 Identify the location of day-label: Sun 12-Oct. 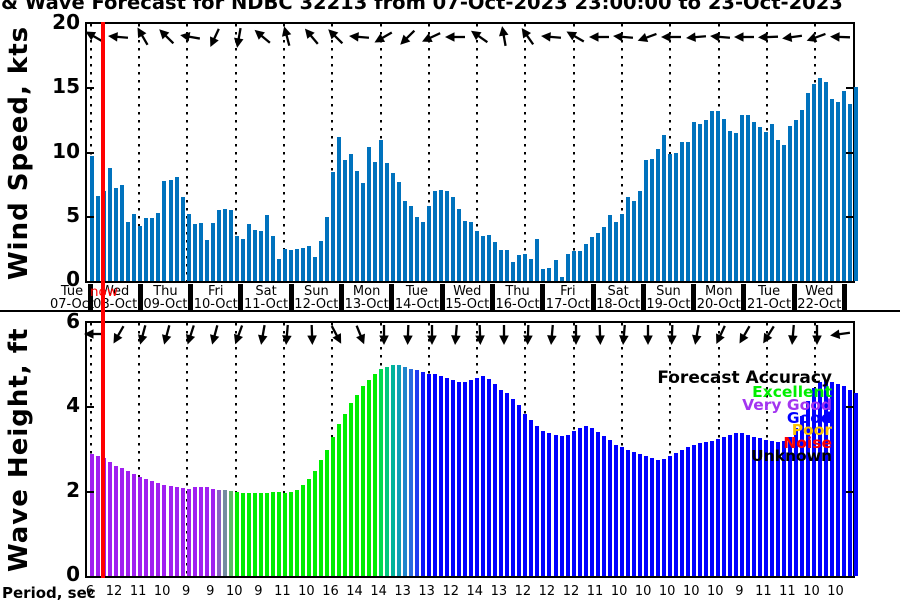
(316, 298).